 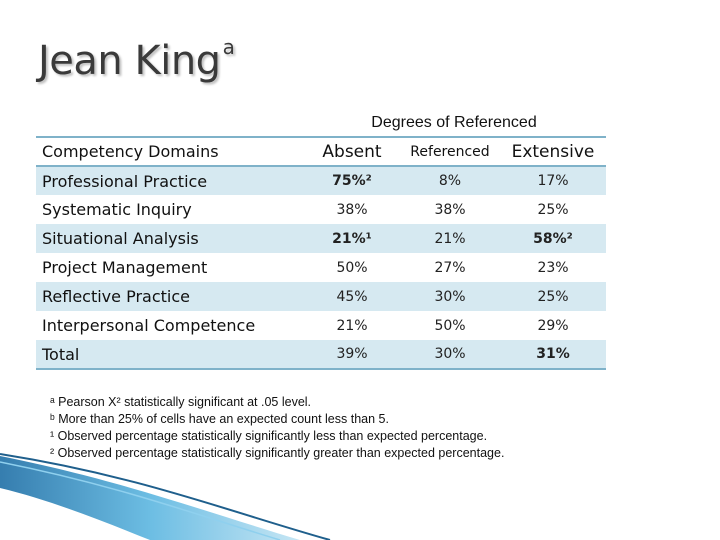 I want to click on referenced-cell: 21%, so click(x=450, y=238).